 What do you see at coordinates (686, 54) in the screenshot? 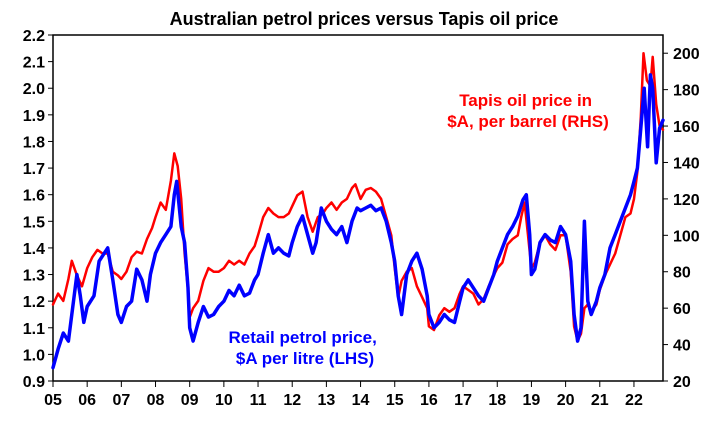
I see `right-y-tick-label: 200` at bounding box center [686, 54].